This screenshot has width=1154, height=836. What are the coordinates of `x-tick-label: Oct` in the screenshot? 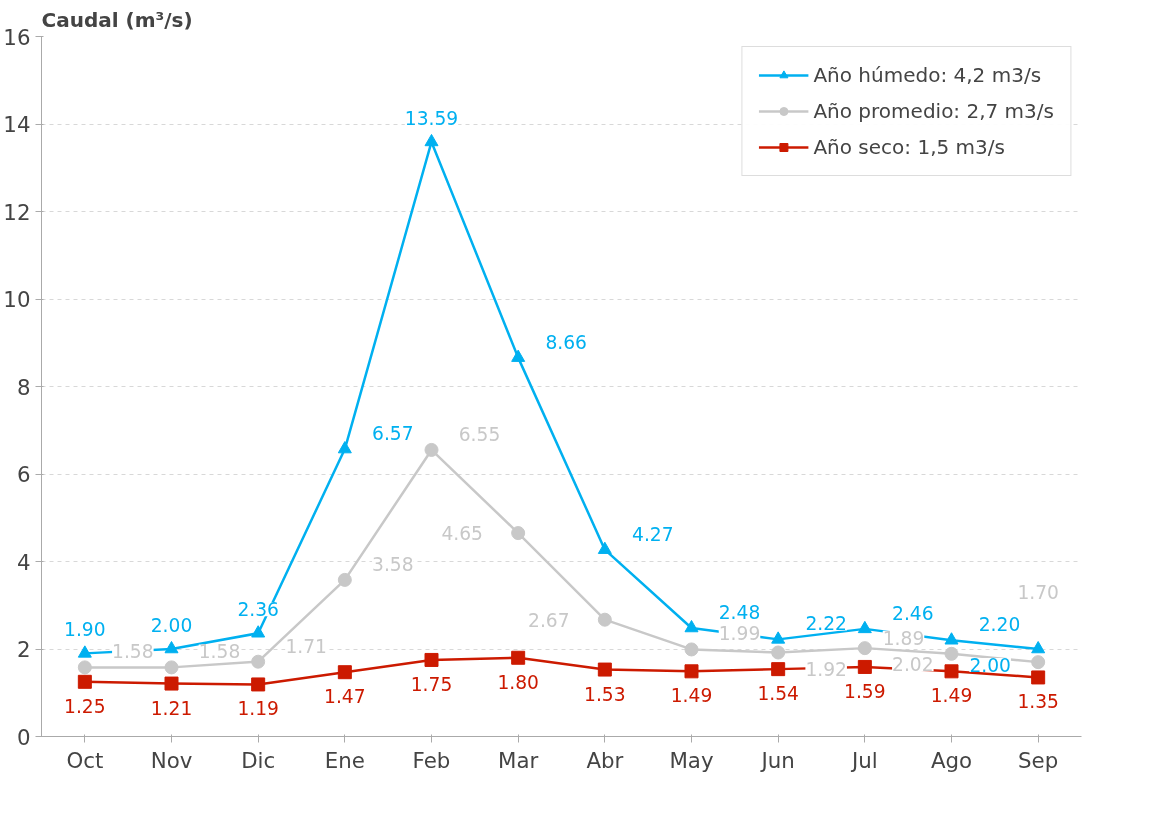 It's located at (85, 760).